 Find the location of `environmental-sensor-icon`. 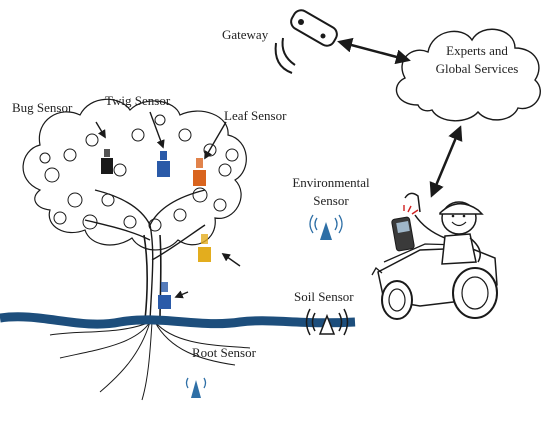

environmental-sensor-icon is located at coordinates (326, 227).